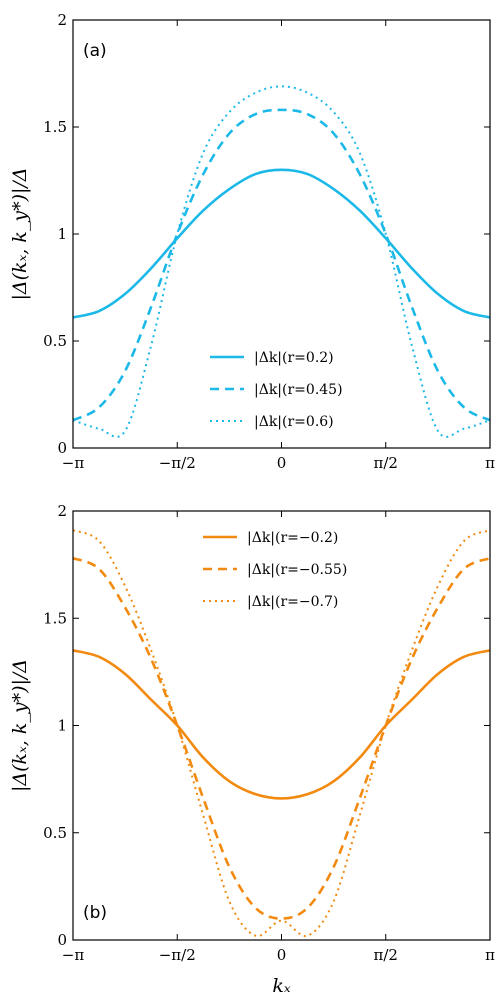  I want to click on legend-entry: |Δk|(r=−0.55), so click(297, 570).